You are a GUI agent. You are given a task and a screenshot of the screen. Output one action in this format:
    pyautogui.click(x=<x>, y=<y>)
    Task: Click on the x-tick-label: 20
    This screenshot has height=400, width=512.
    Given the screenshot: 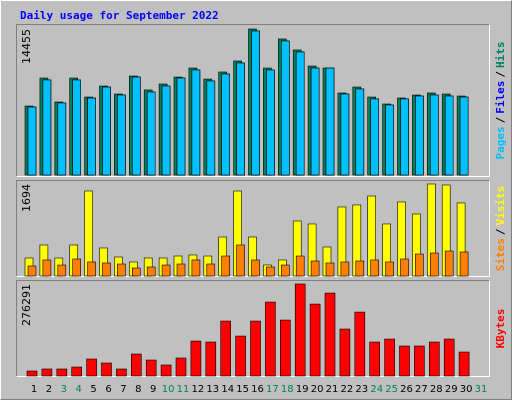 What is the action you would take?
    pyautogui.click(x=317, y=389)
    